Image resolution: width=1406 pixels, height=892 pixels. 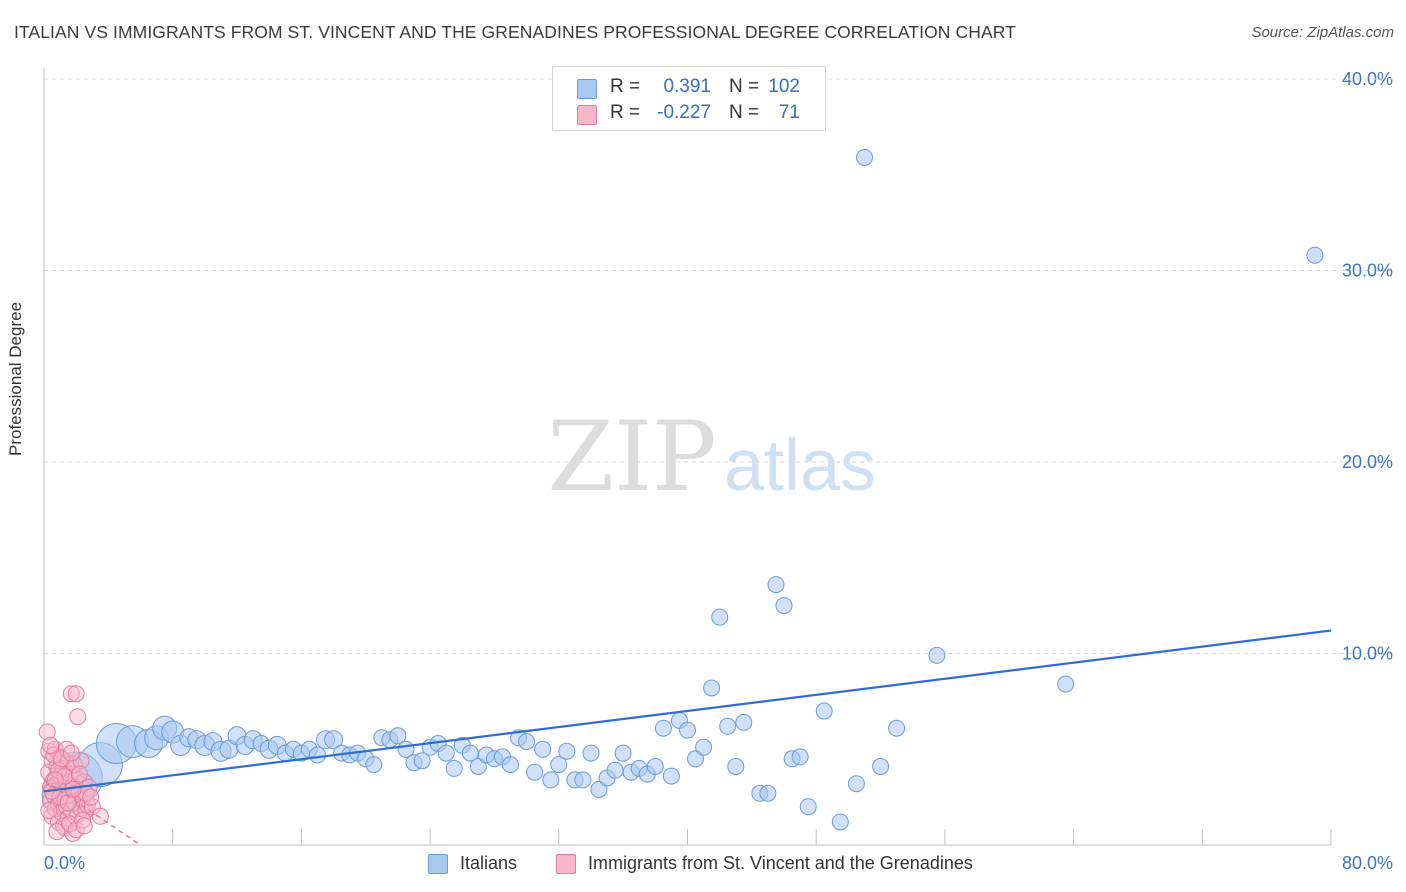 What do you see at coordinates (684, 112) in the screenshot?
I see `legend-r-value: -0.227` at bounding box center [684, 112].